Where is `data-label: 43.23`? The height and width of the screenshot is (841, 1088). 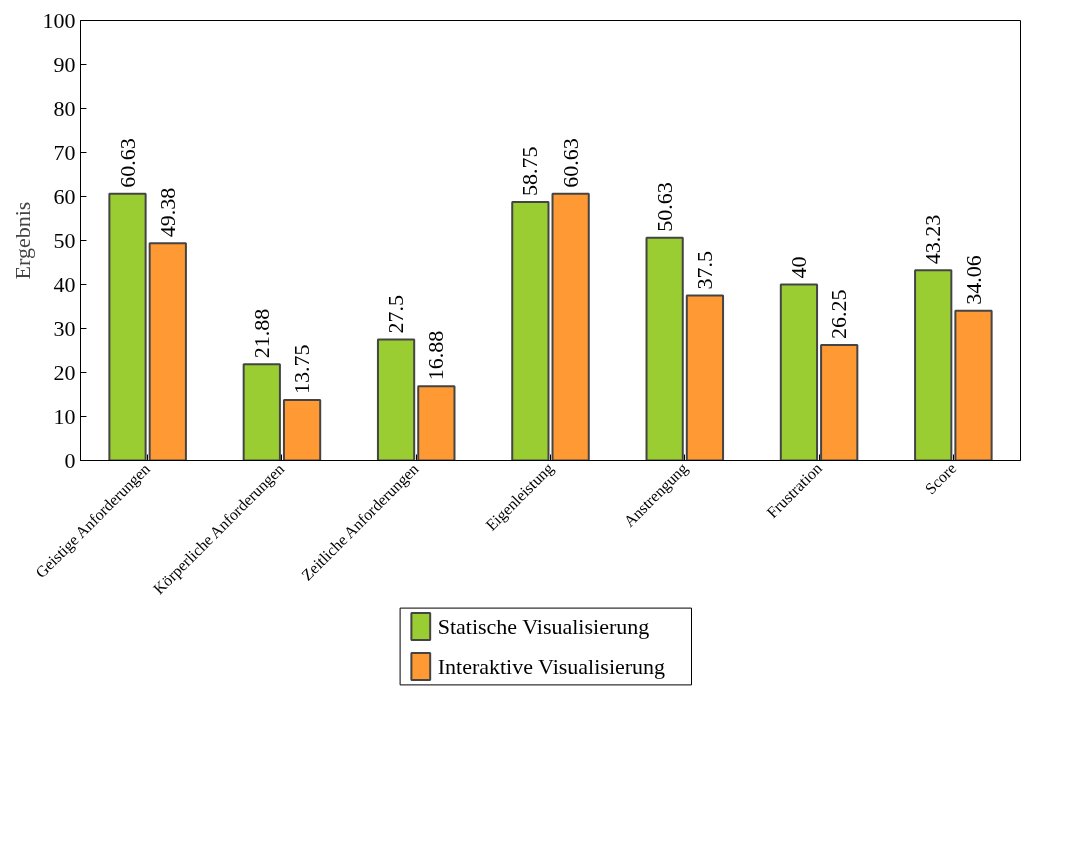
data-label: 43.23 is located at coordinates (933, 239).